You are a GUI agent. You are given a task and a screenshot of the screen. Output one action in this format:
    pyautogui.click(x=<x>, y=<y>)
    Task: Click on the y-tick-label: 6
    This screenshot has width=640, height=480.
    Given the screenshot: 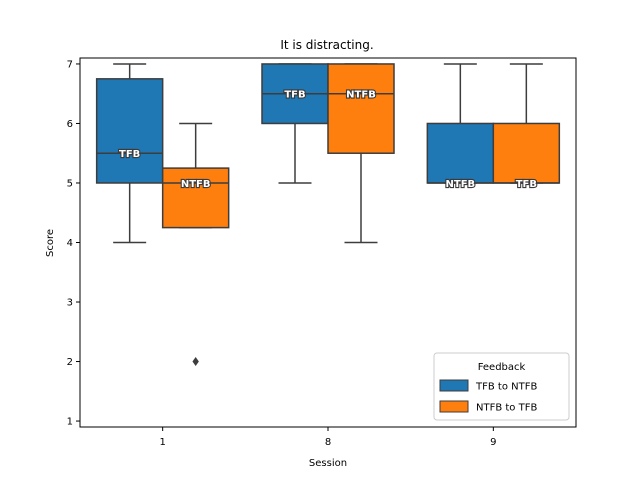 What is the action you would take?
    pyautogui.click(x=70, y=124)
    